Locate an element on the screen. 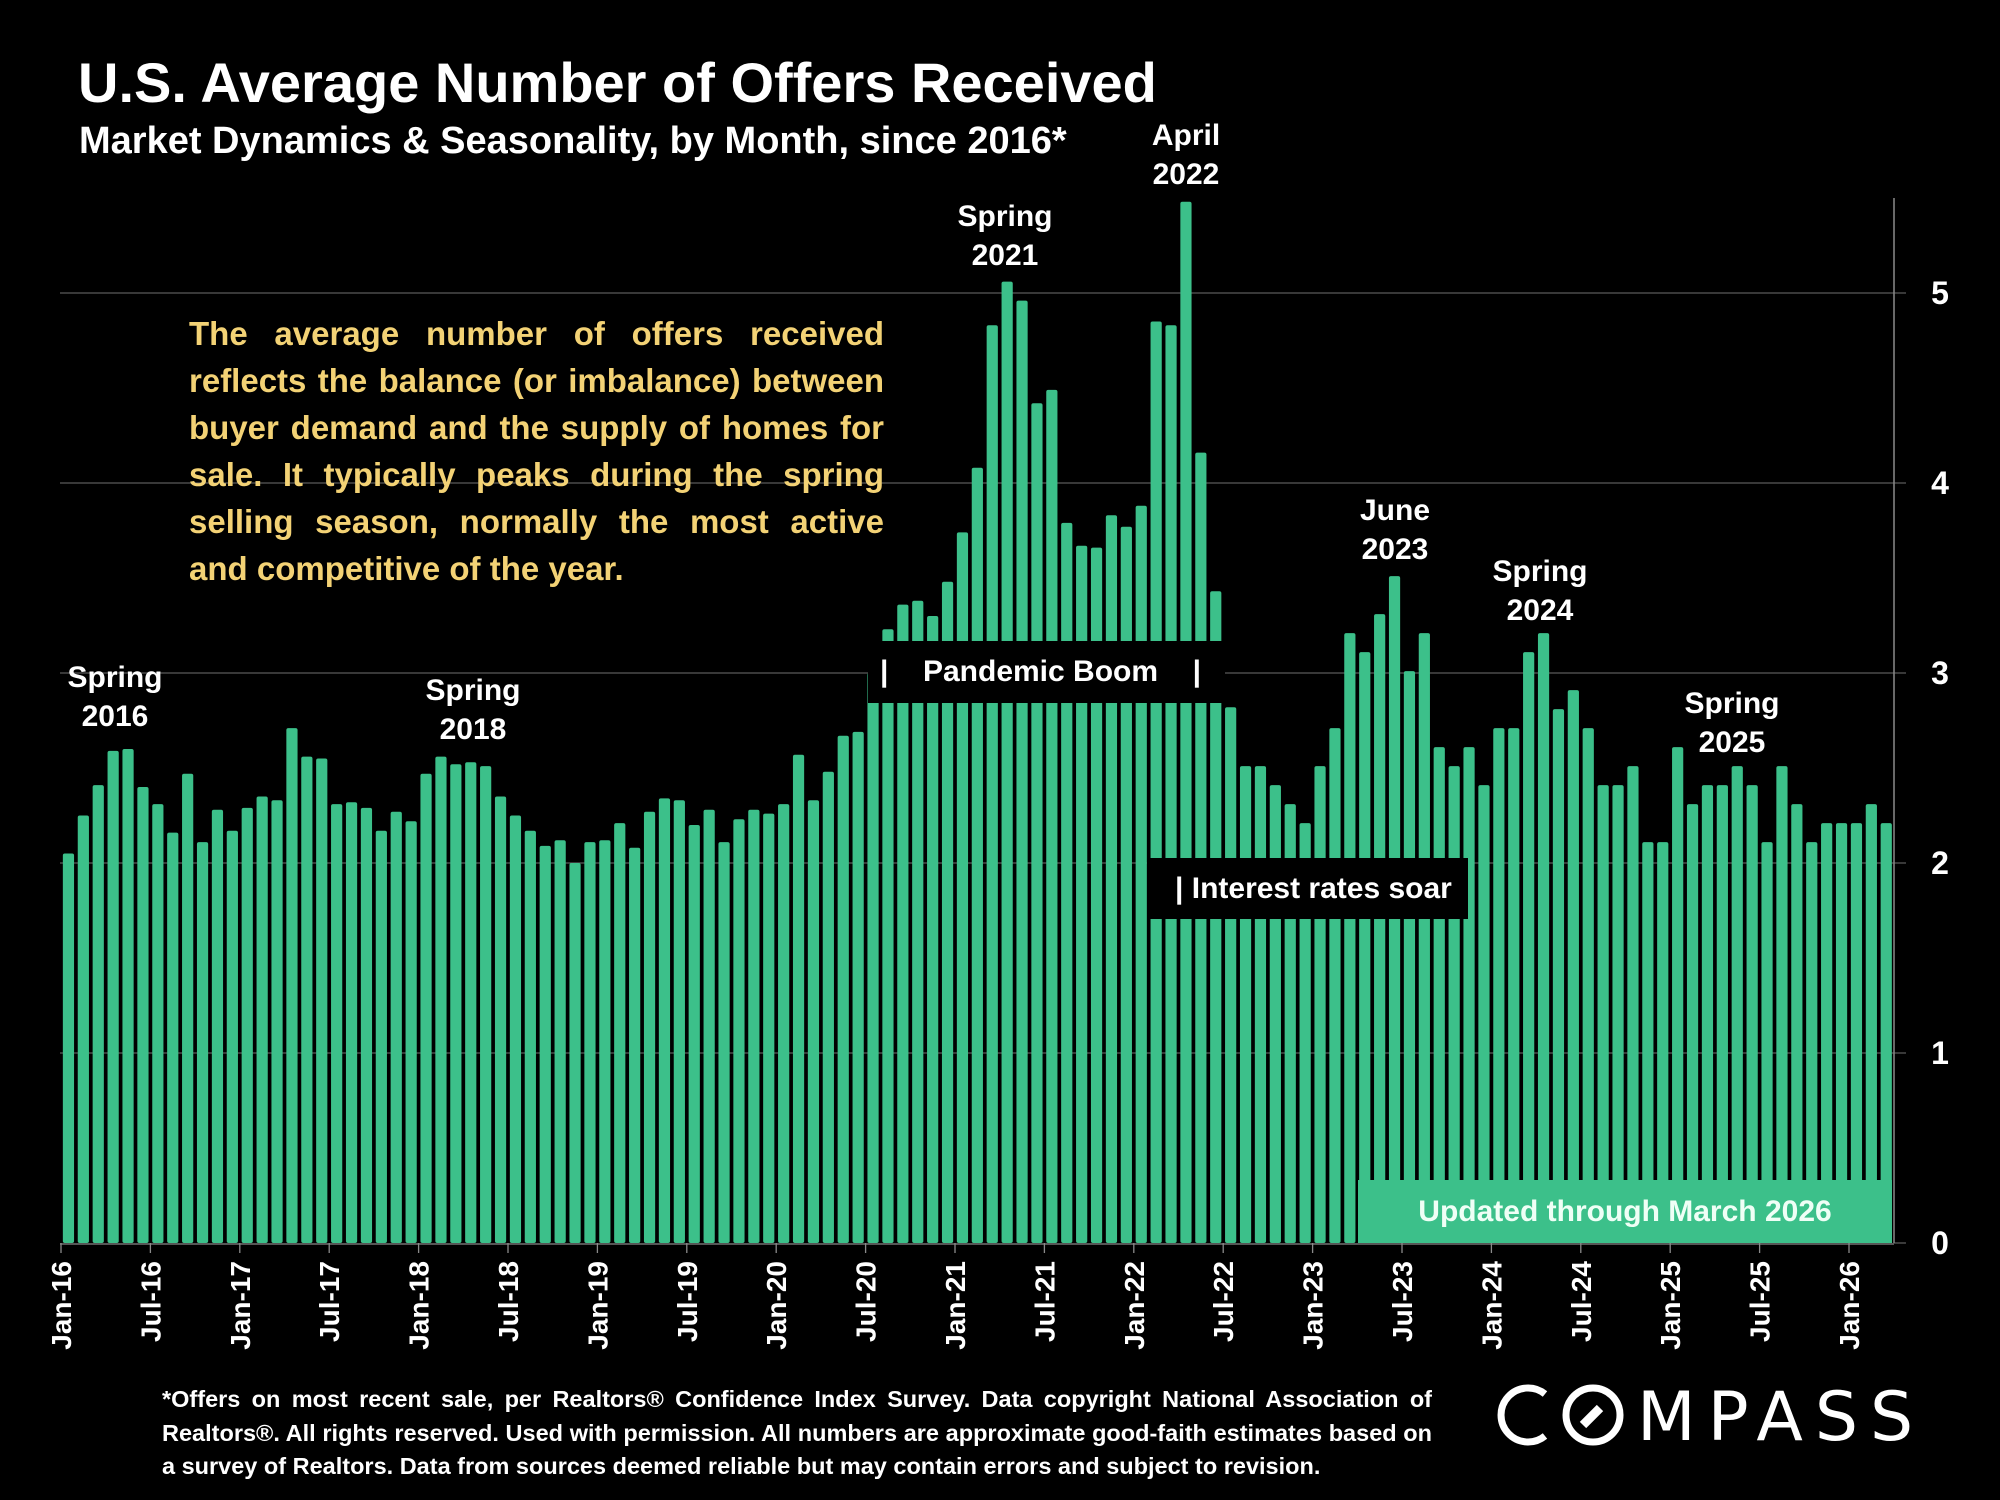 Image resolution: width=2000 pixels, height=1500 pixels. x-tick-label: Jul-24 is located at coordinates (1581, 1301).